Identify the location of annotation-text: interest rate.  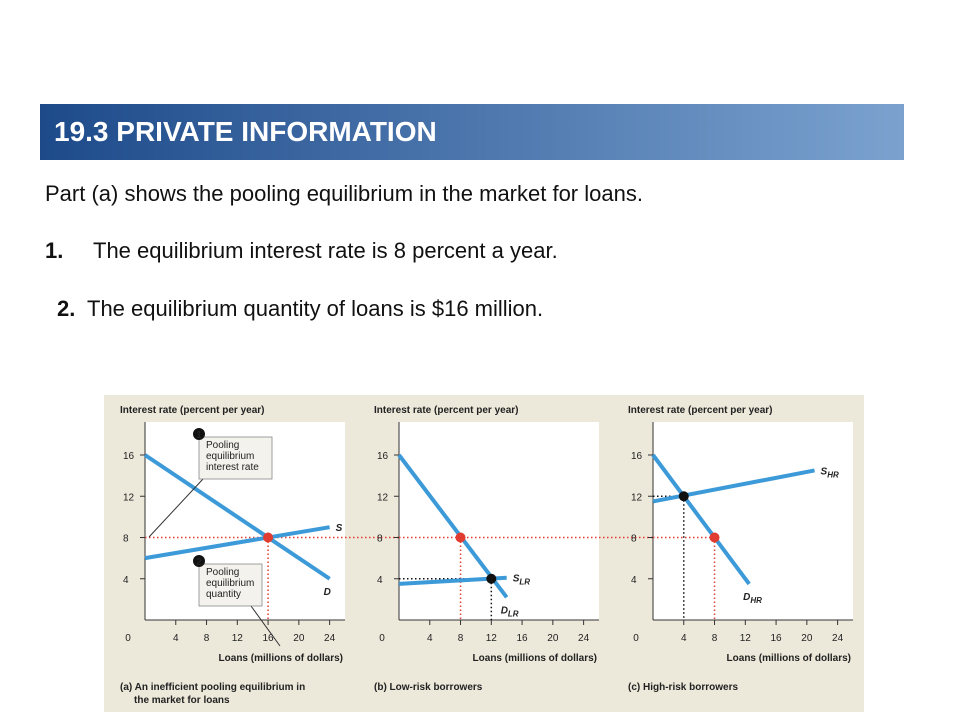
(232, 467).